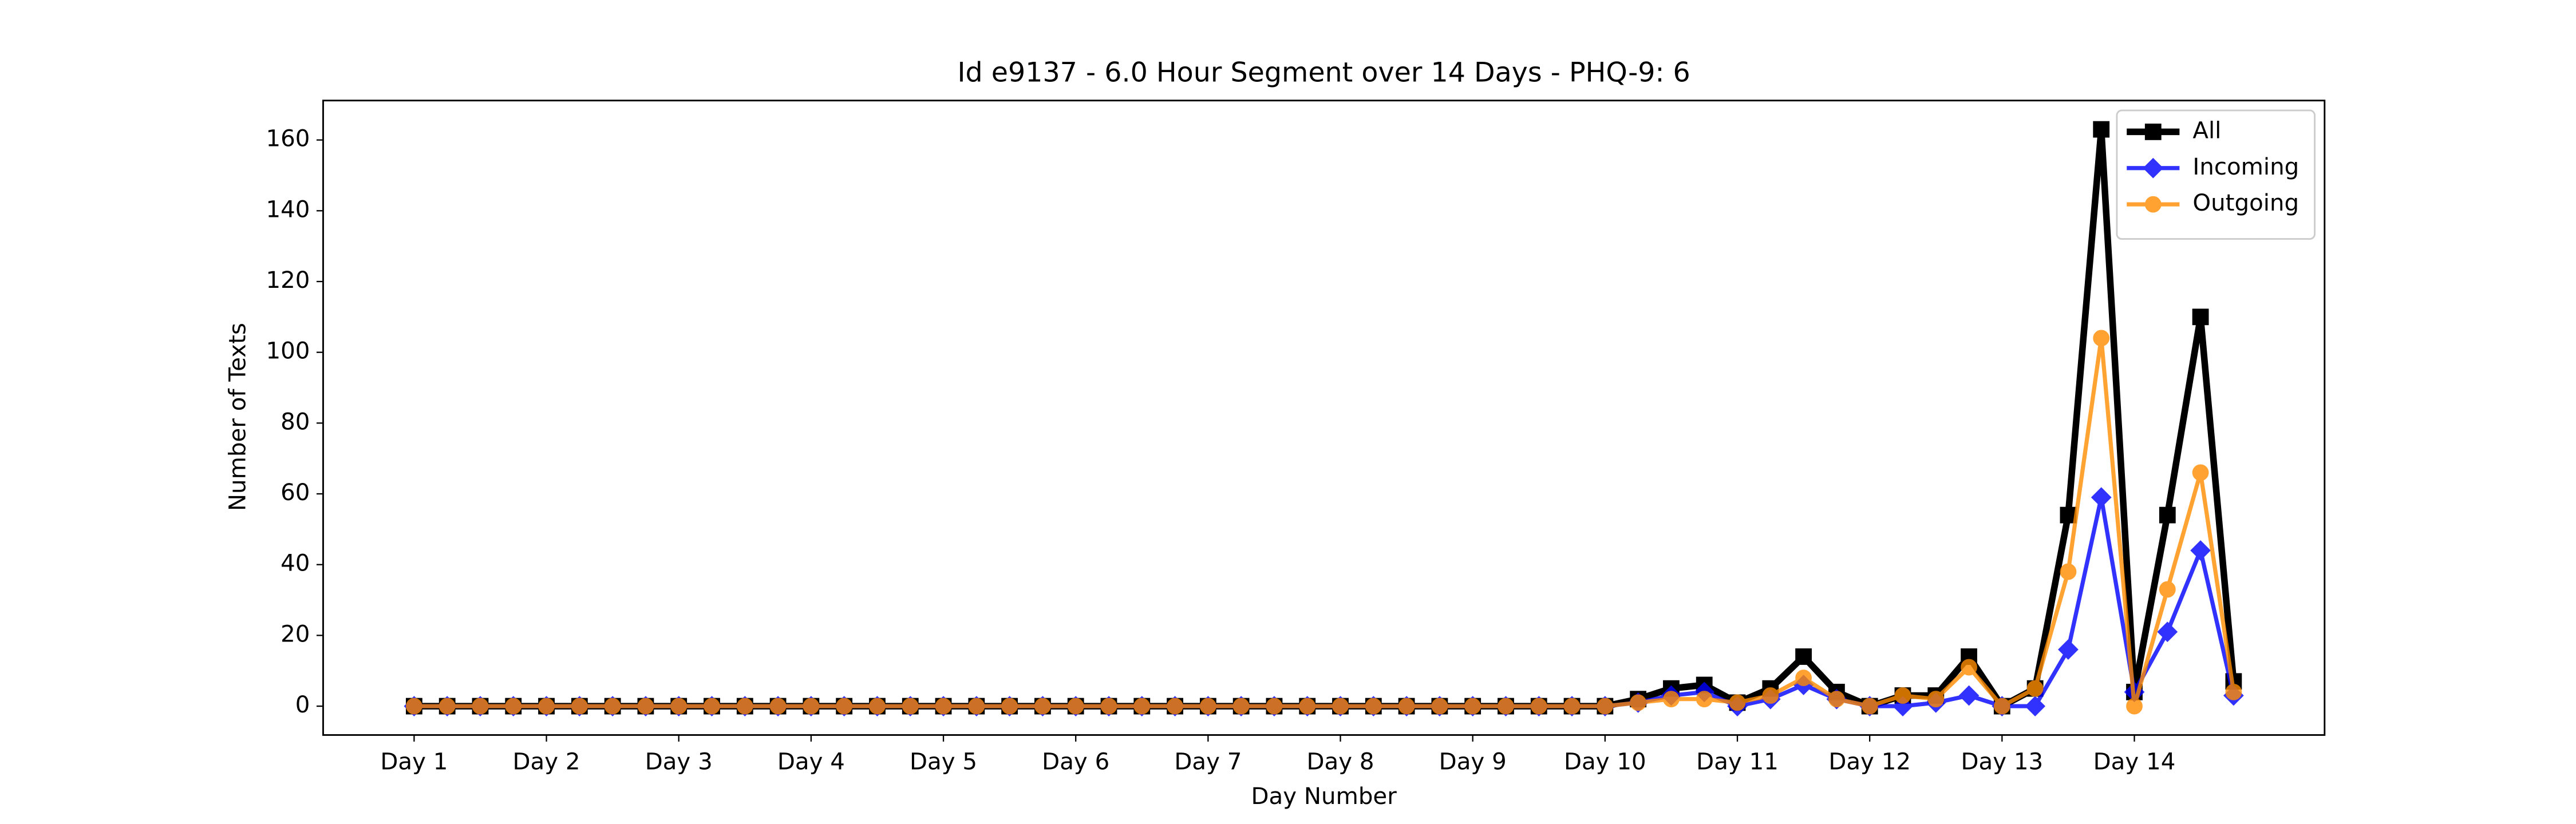 The image size is (2576, 824). I want to click on y-tick-label: 160, so click(288, 138).